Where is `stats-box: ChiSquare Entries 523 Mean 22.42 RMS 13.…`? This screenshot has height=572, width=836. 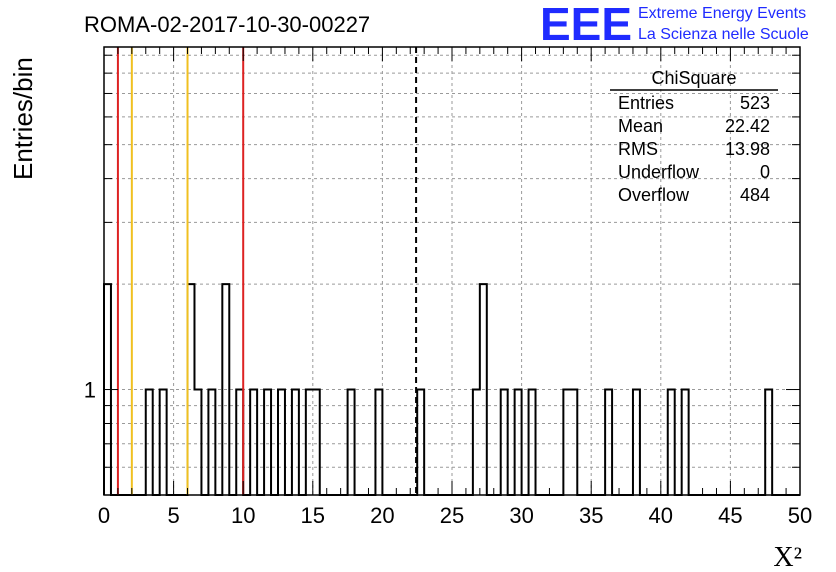
stats-box: ChiSquare Entries 523 Mean 22.42 RMS 13.… is located at coordinates (694, 136).